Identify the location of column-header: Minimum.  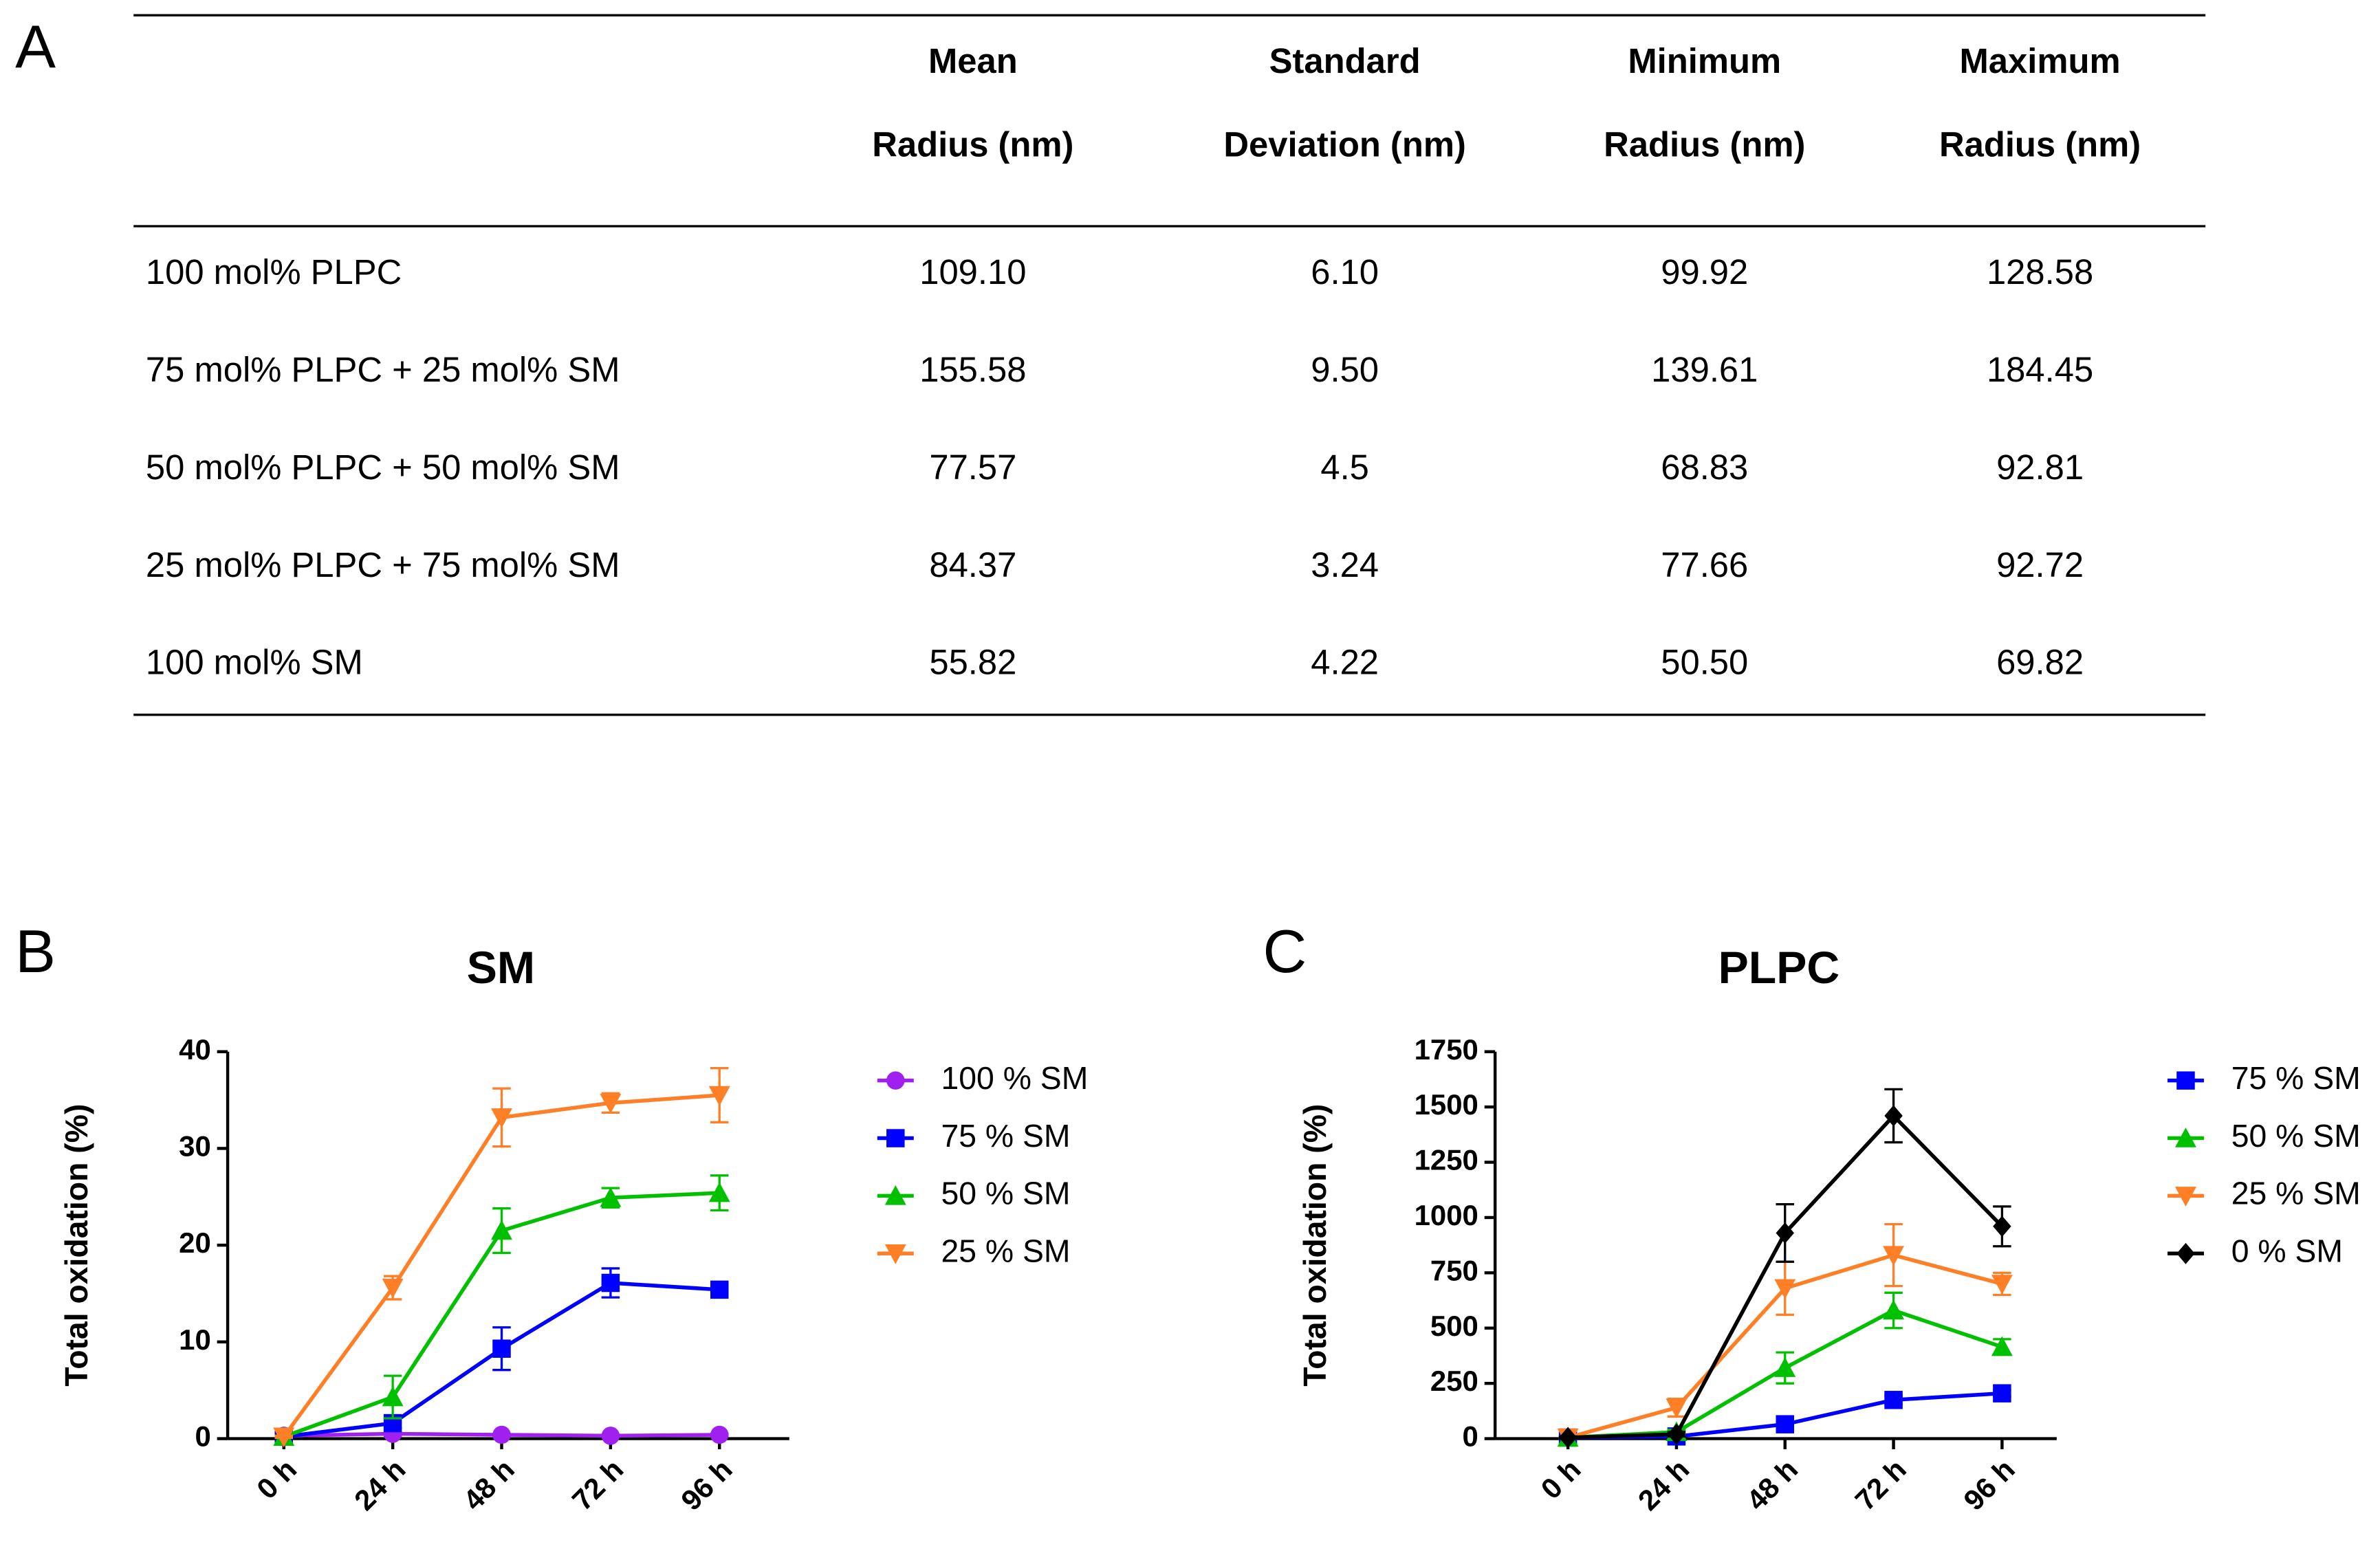
(1704, 60).